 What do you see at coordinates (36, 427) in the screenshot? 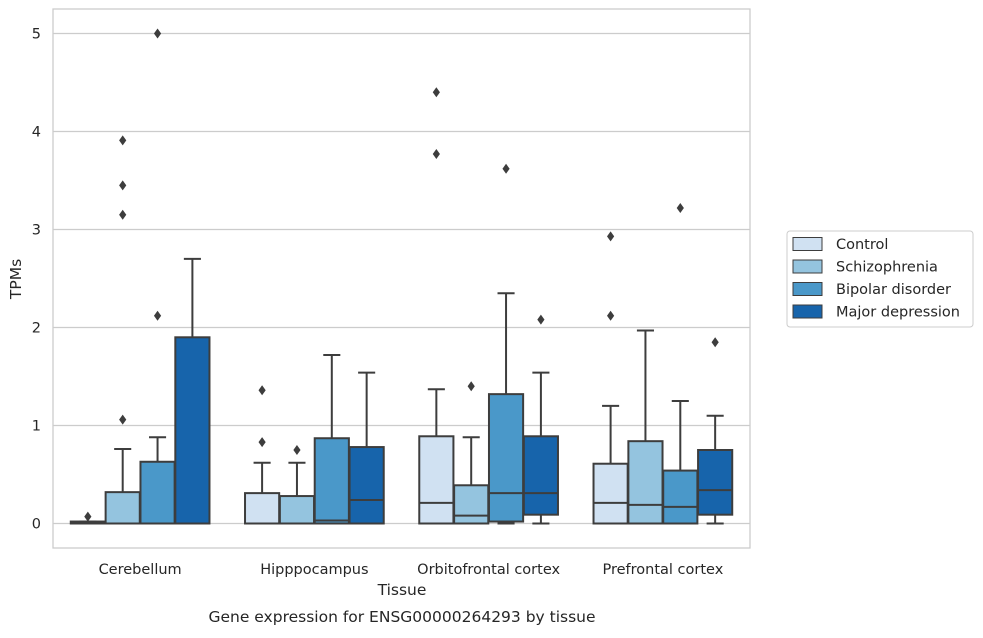
I see `y-tick-label: 1` at bounding box center [36, 427].